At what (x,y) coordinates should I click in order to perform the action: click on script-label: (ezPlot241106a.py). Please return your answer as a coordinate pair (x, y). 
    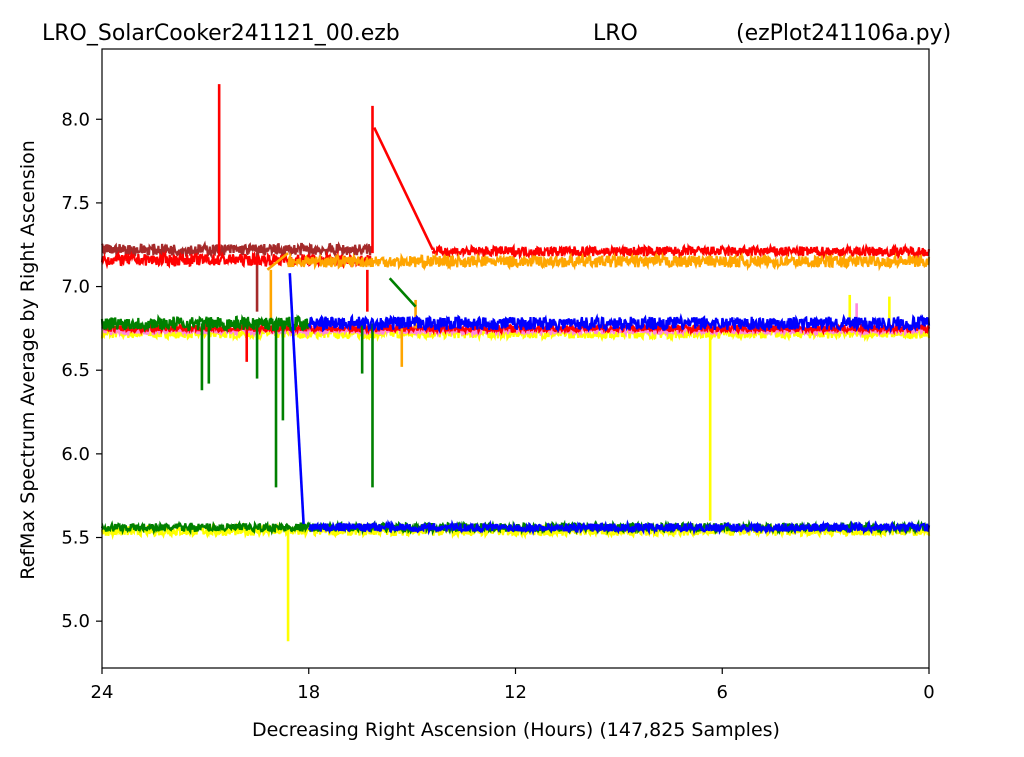
    Looking at the image, I should click on (843, 33).